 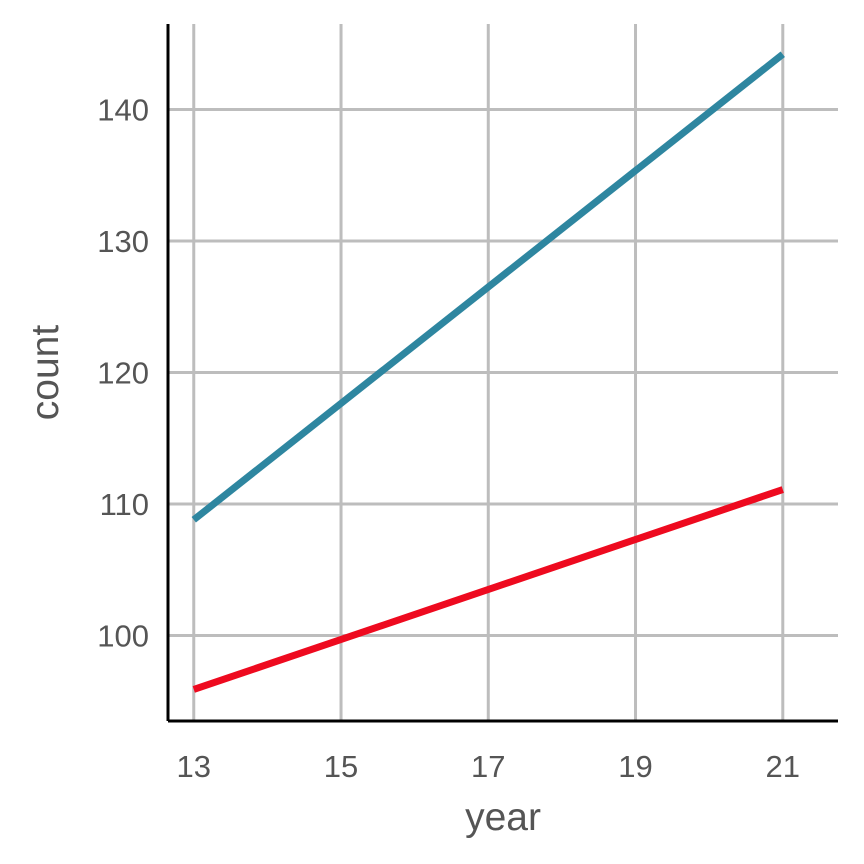 I want to click on y-tick-label: 100, so click(x=123, y=636).